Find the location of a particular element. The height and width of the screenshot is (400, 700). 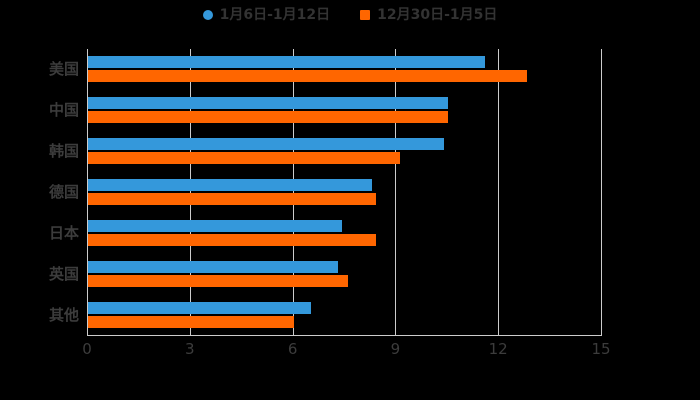

category-label-5: 英国 is located at coordinates (63, 273).